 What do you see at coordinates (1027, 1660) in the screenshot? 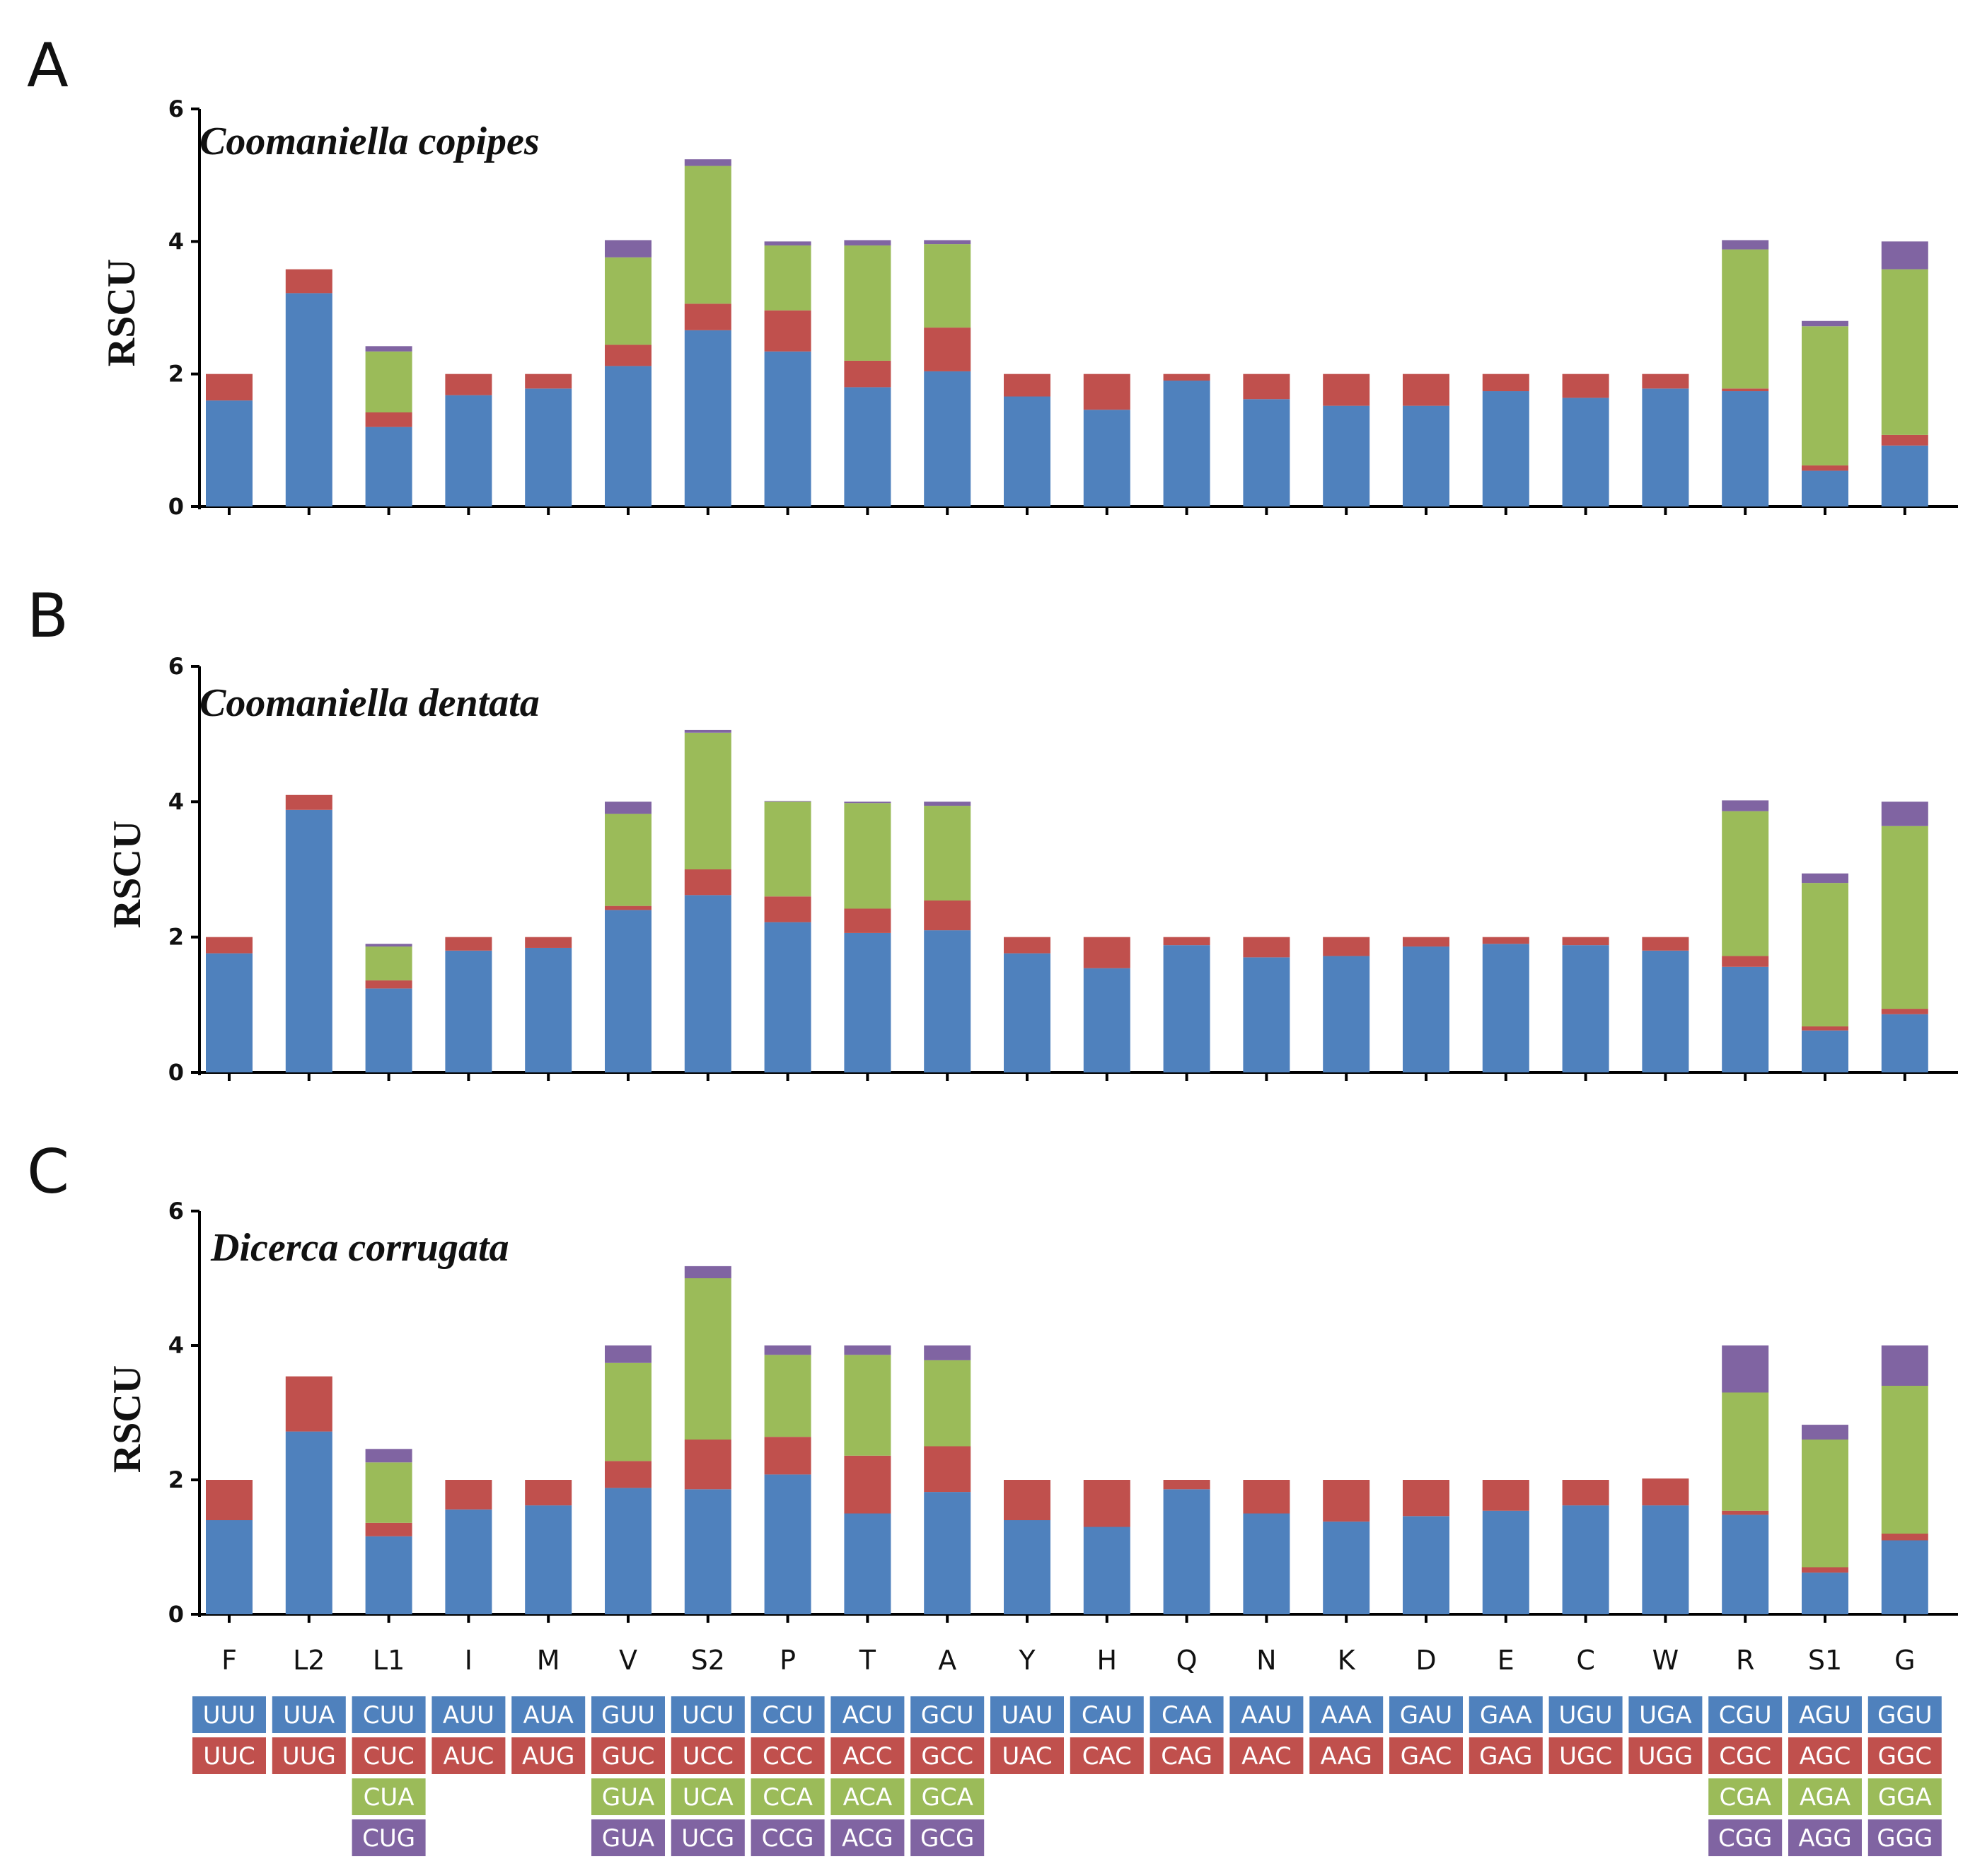
I see `category-label: Y` at bounding box center [1027, 1660].